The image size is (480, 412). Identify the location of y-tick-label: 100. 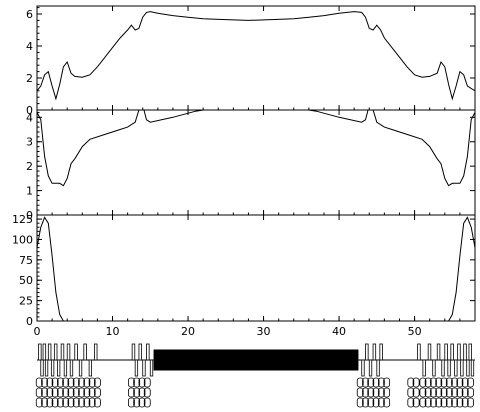
(22, 239).